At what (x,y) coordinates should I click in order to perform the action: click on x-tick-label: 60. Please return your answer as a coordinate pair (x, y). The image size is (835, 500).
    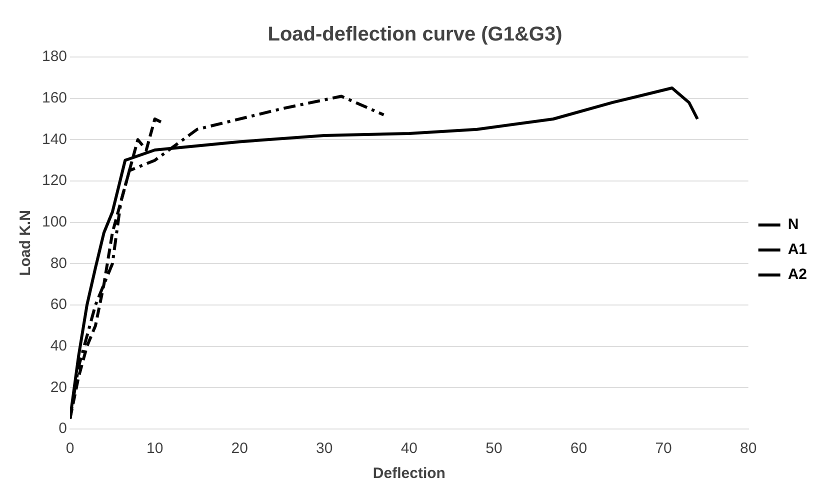
    Looking at the image, I should click on (579, 449).